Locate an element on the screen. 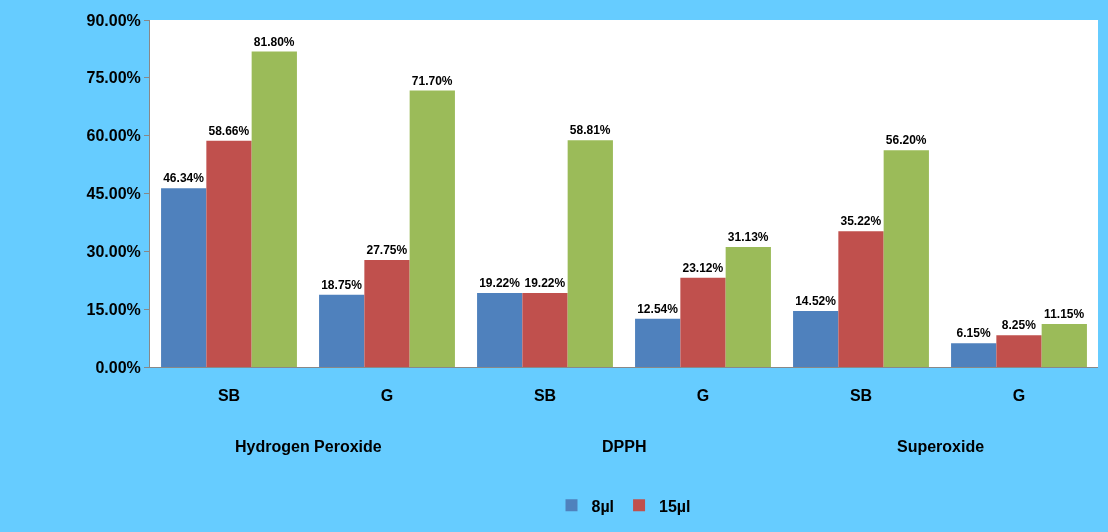 This screenshot has height=532, width=1108. data-label: 27.75% is located at coordinates (387, 250).